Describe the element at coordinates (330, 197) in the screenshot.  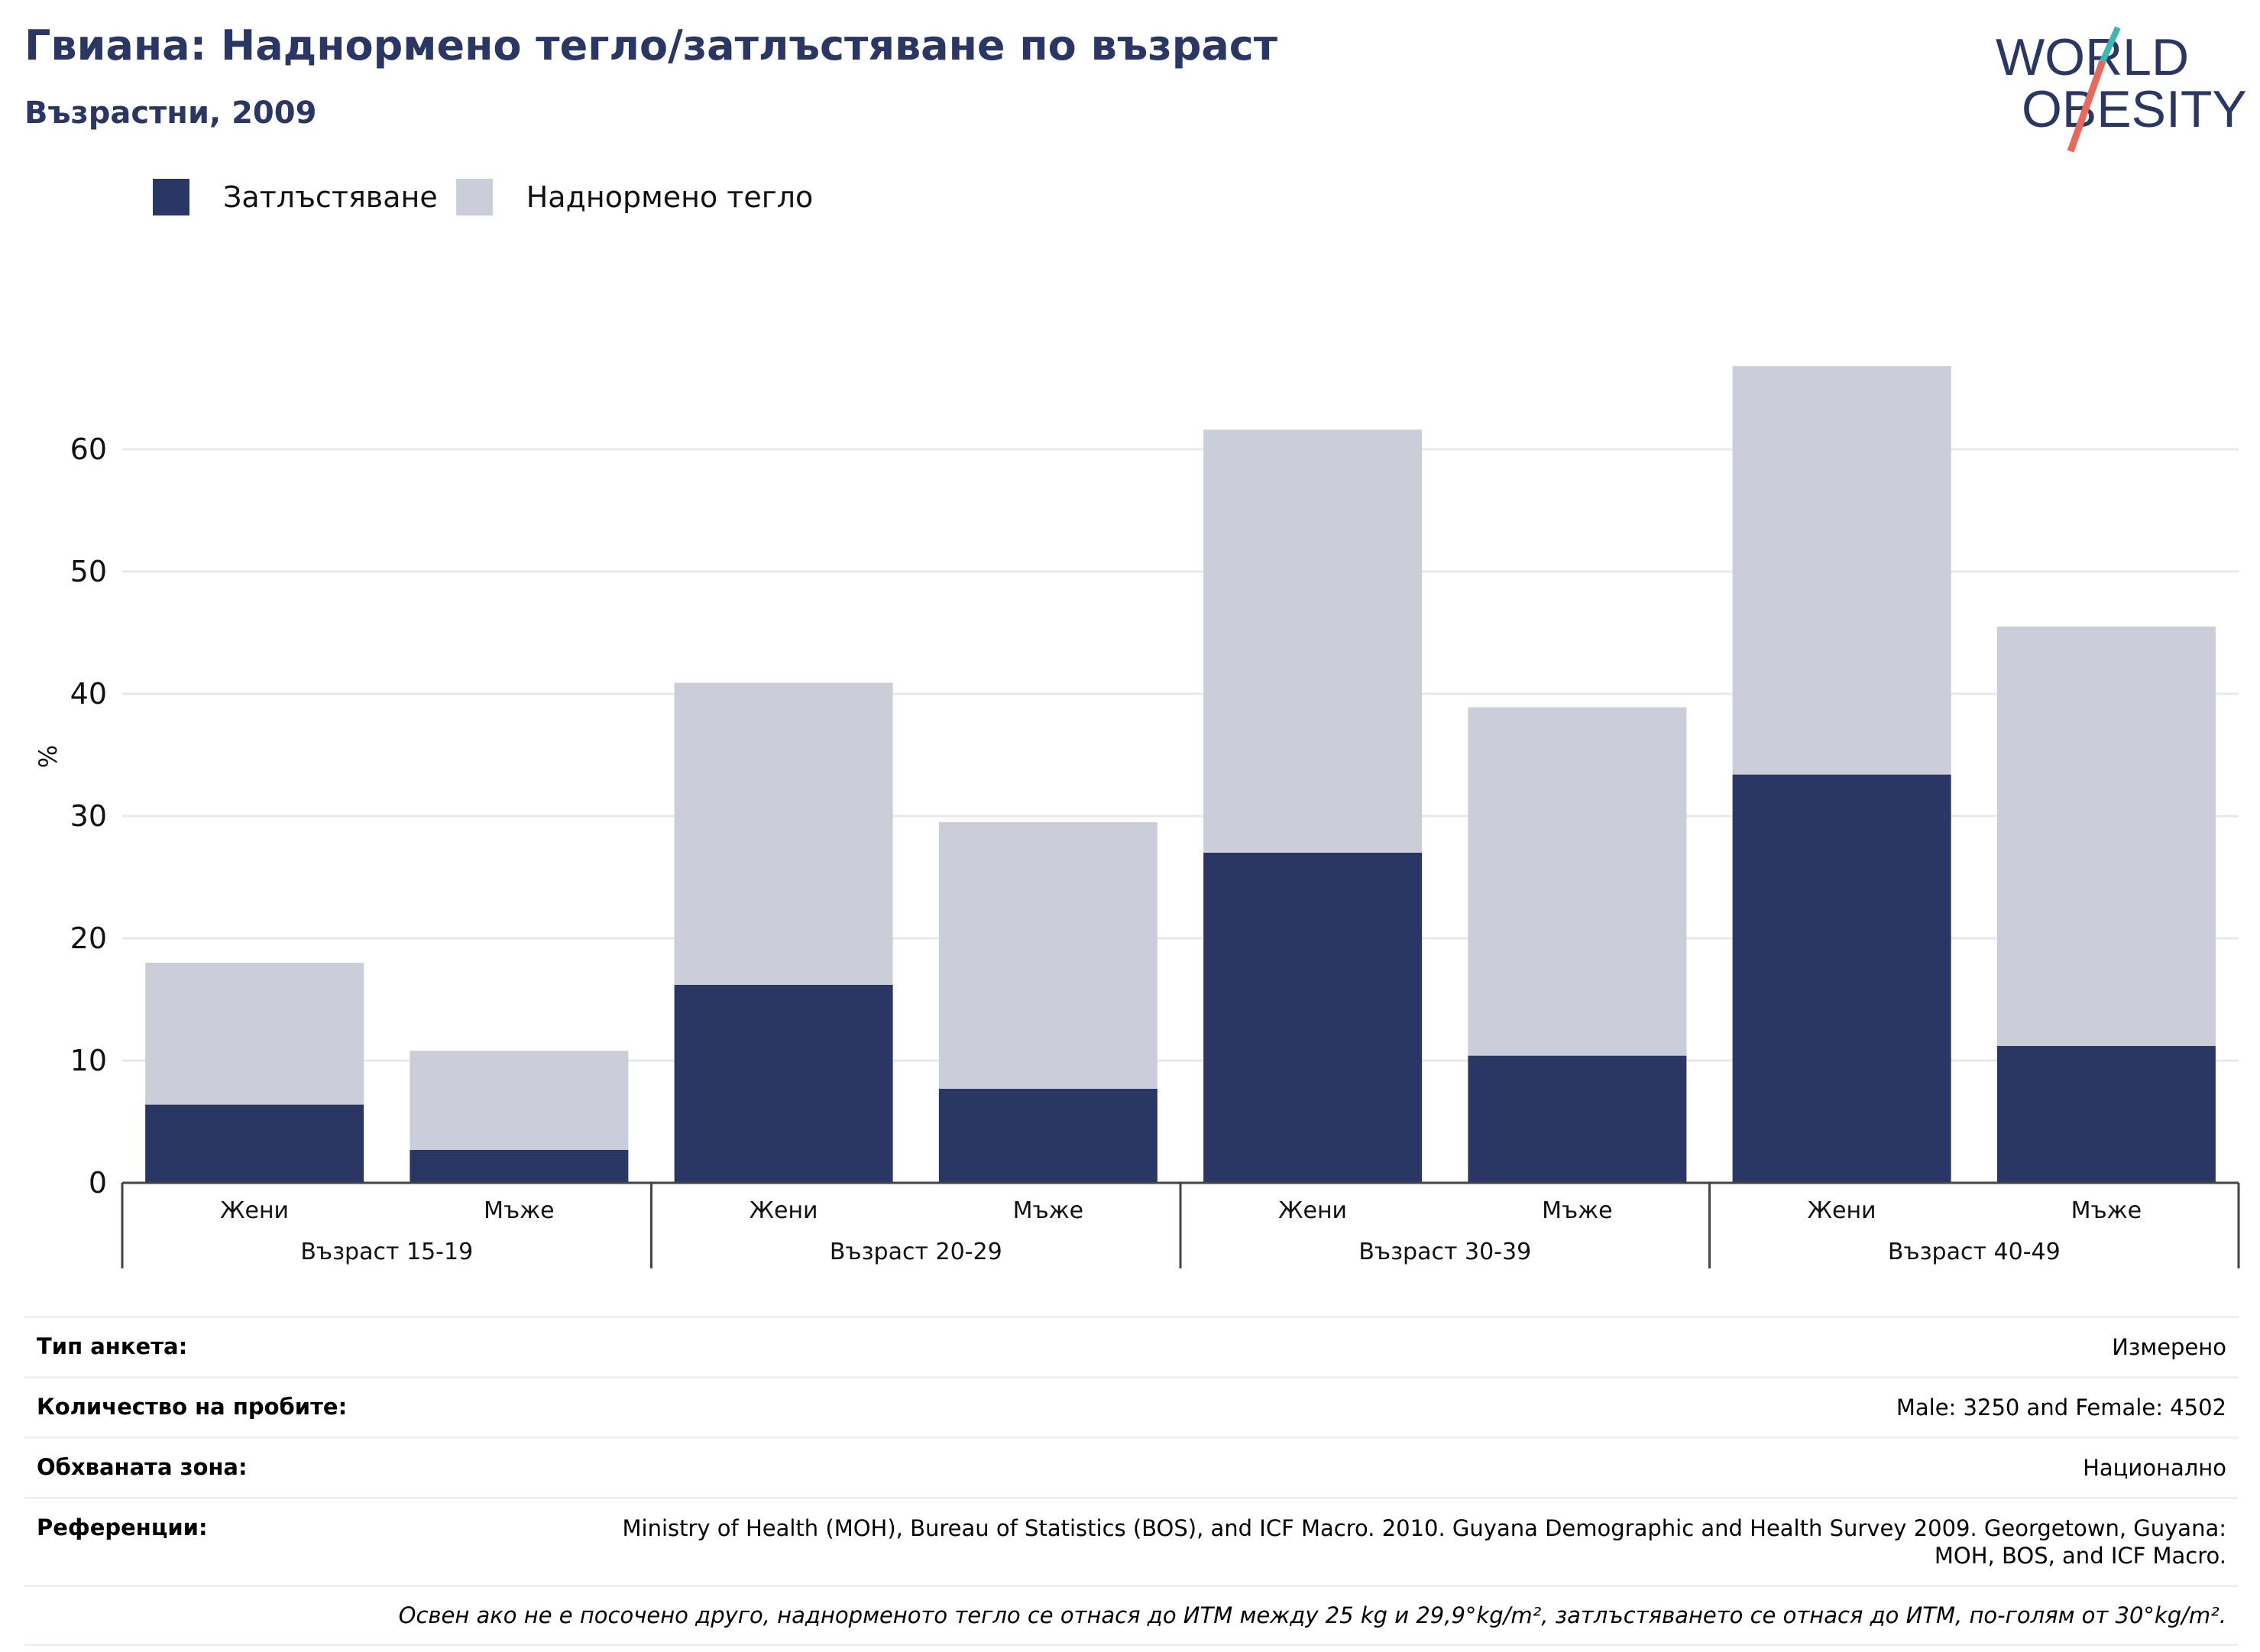
I see `legend-label-obesity: Затлъстяване` at that location.